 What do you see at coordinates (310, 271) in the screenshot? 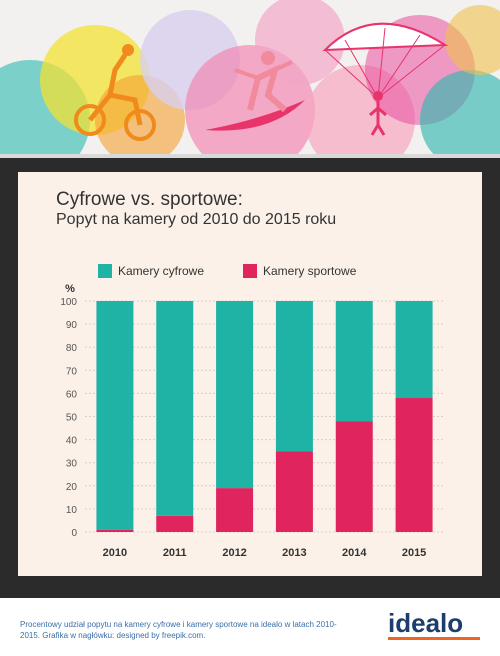
I see `legend-label-sport: Kamery sportowe` at bounding box center [310, 271].